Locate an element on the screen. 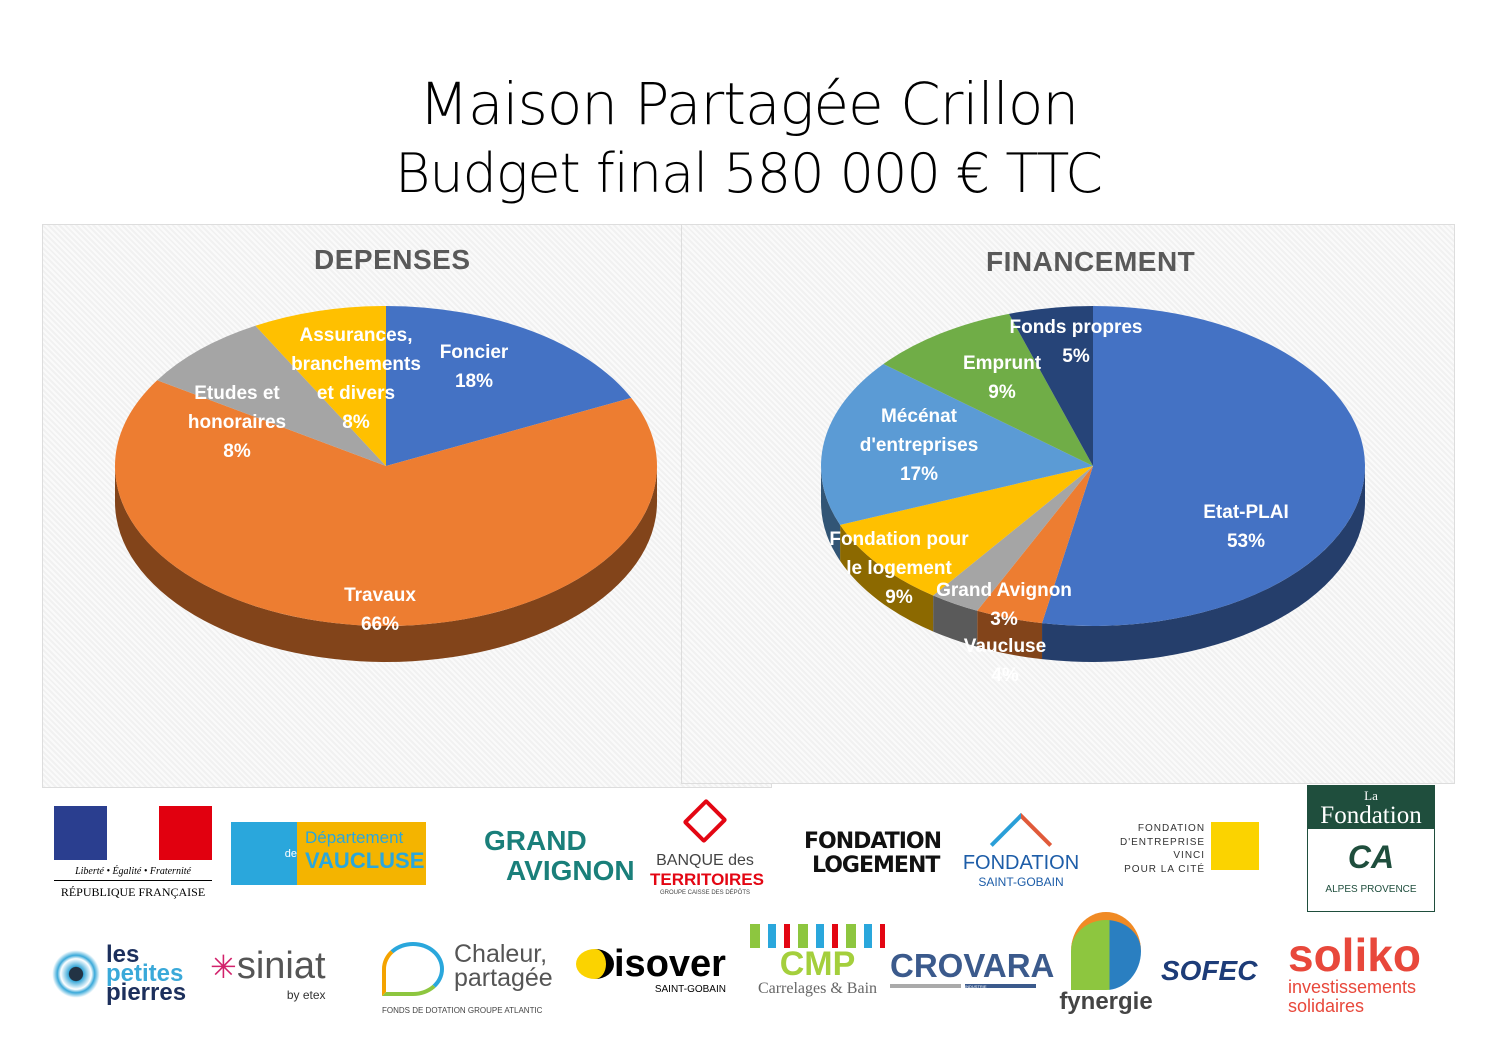  financement-title: FINANCEMENT is located at coordinates (1091, 261).